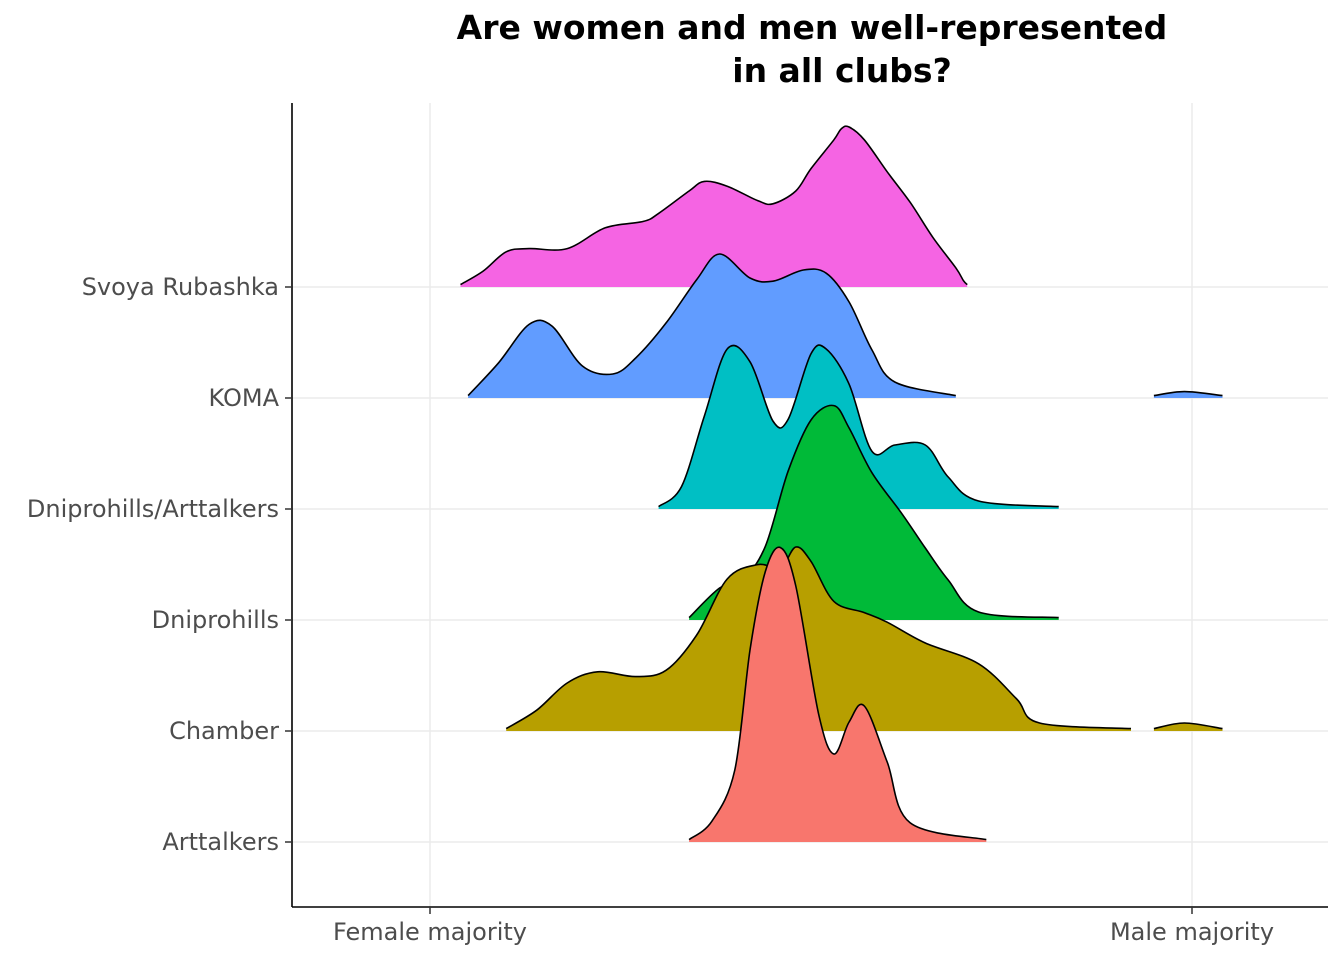  I want to click on y-tick-label: Arttalkers, so click(220, 842).